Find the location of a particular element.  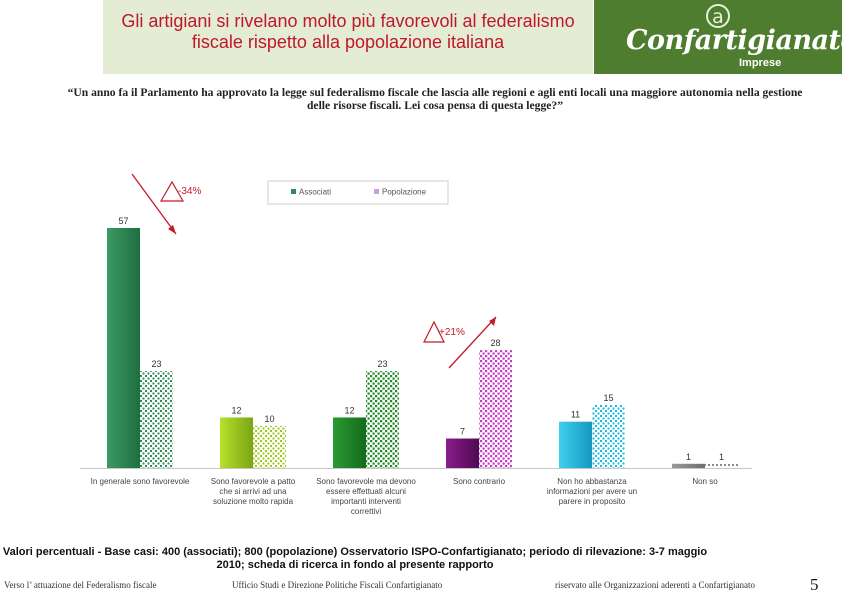

category-label-1: Sono favorevole a patto is located at coordinates (253, 481).